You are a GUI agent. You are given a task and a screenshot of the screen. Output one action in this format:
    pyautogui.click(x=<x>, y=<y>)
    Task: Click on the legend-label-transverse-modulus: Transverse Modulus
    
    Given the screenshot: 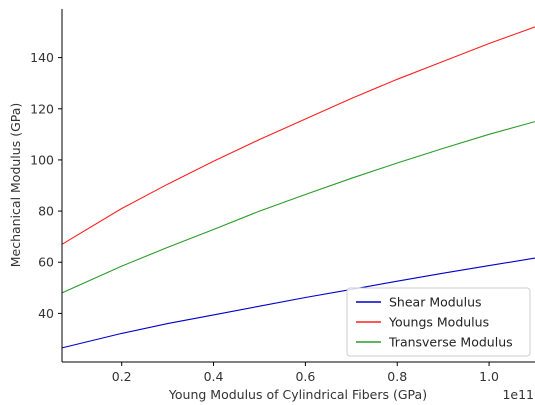 What is the action you would take?
    pyautogui.click(x=450, y=342)
    